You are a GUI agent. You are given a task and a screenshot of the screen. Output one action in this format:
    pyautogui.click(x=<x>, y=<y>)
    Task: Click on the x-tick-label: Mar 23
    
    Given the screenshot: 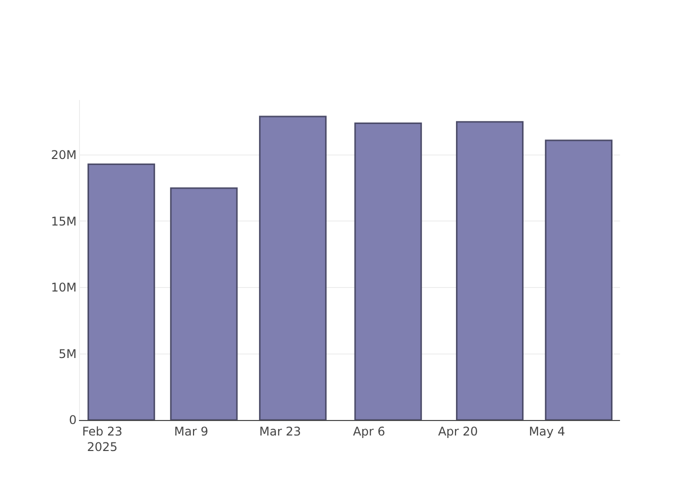 What is the action you would take?
    pyautogui.click(x=280, y=431)
    